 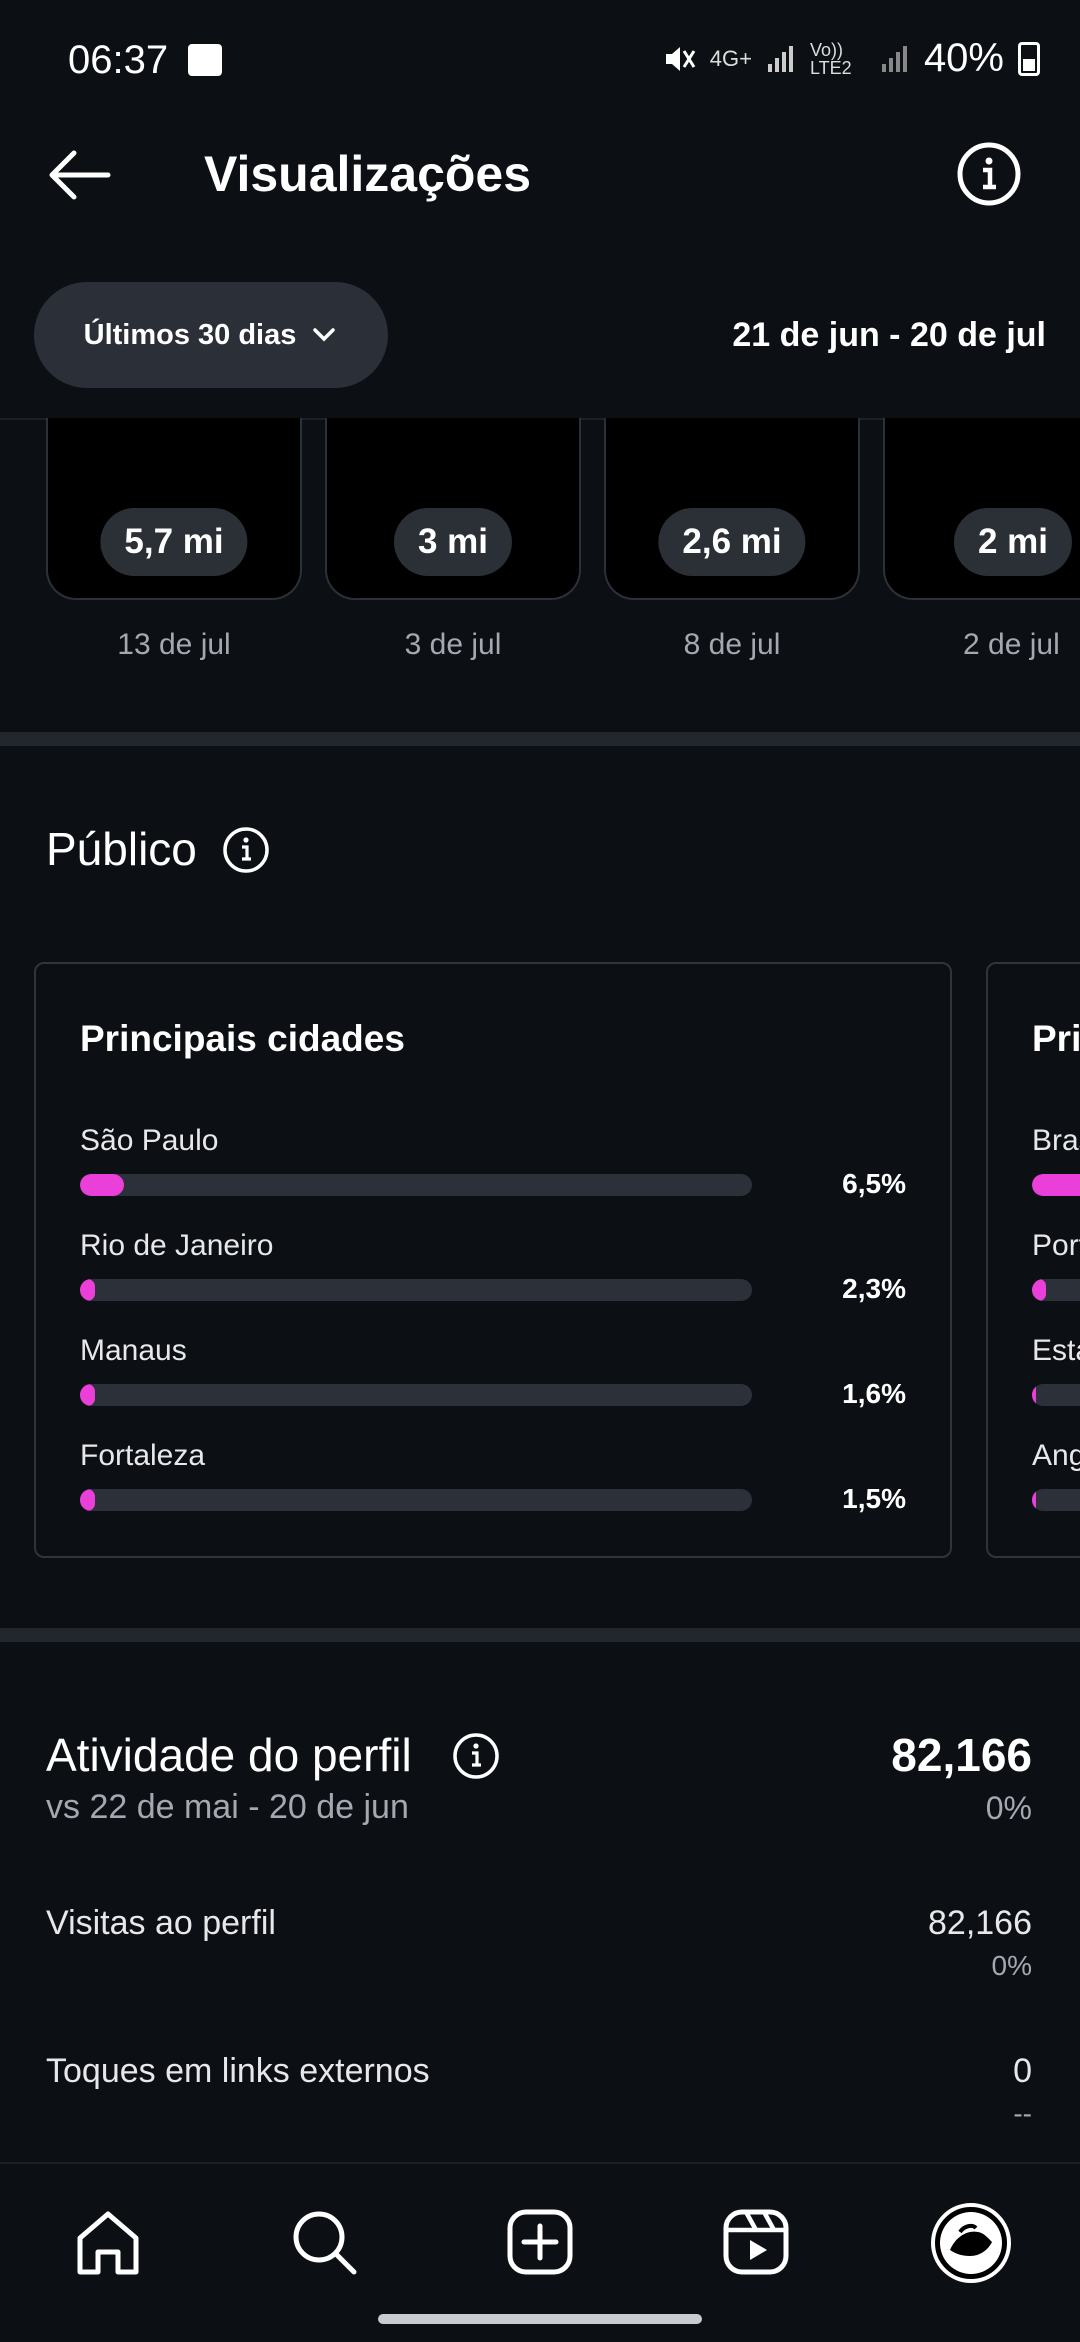 I want to click on post-thumbnail: 2 mi, so click(x=981, y=509).